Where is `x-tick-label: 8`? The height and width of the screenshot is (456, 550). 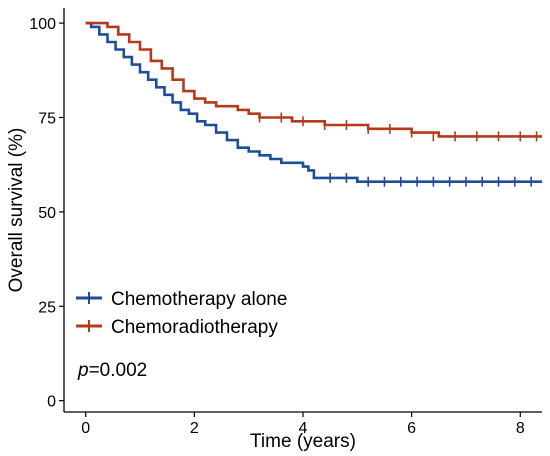 x-tick-label: 8 is located at coordinates (520, 428).